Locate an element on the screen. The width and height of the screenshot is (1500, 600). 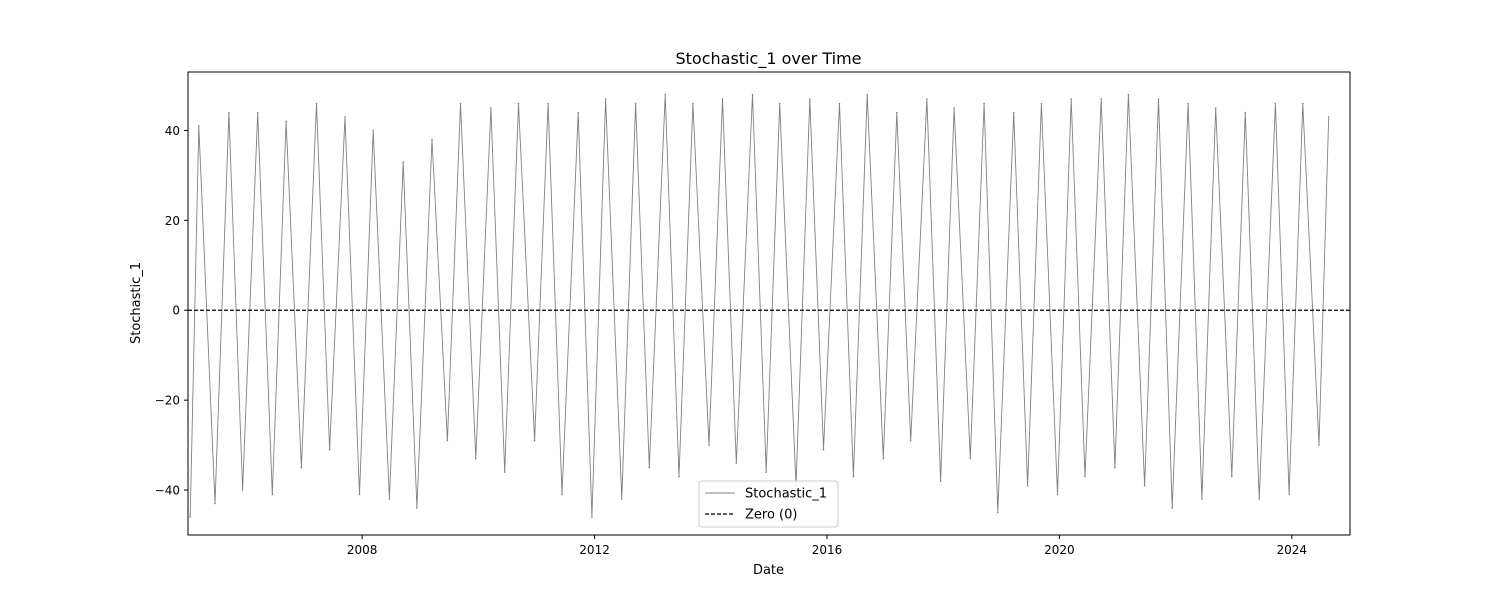
x-axis-label: Date is located at coordinates (768, 570).